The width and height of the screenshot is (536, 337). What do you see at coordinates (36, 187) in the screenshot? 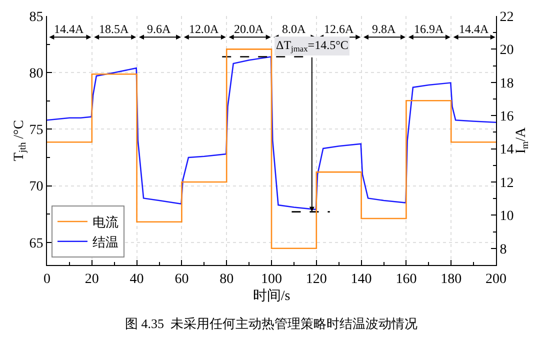
I see `y-tick-label: 70` at bounding box center [36, 187].